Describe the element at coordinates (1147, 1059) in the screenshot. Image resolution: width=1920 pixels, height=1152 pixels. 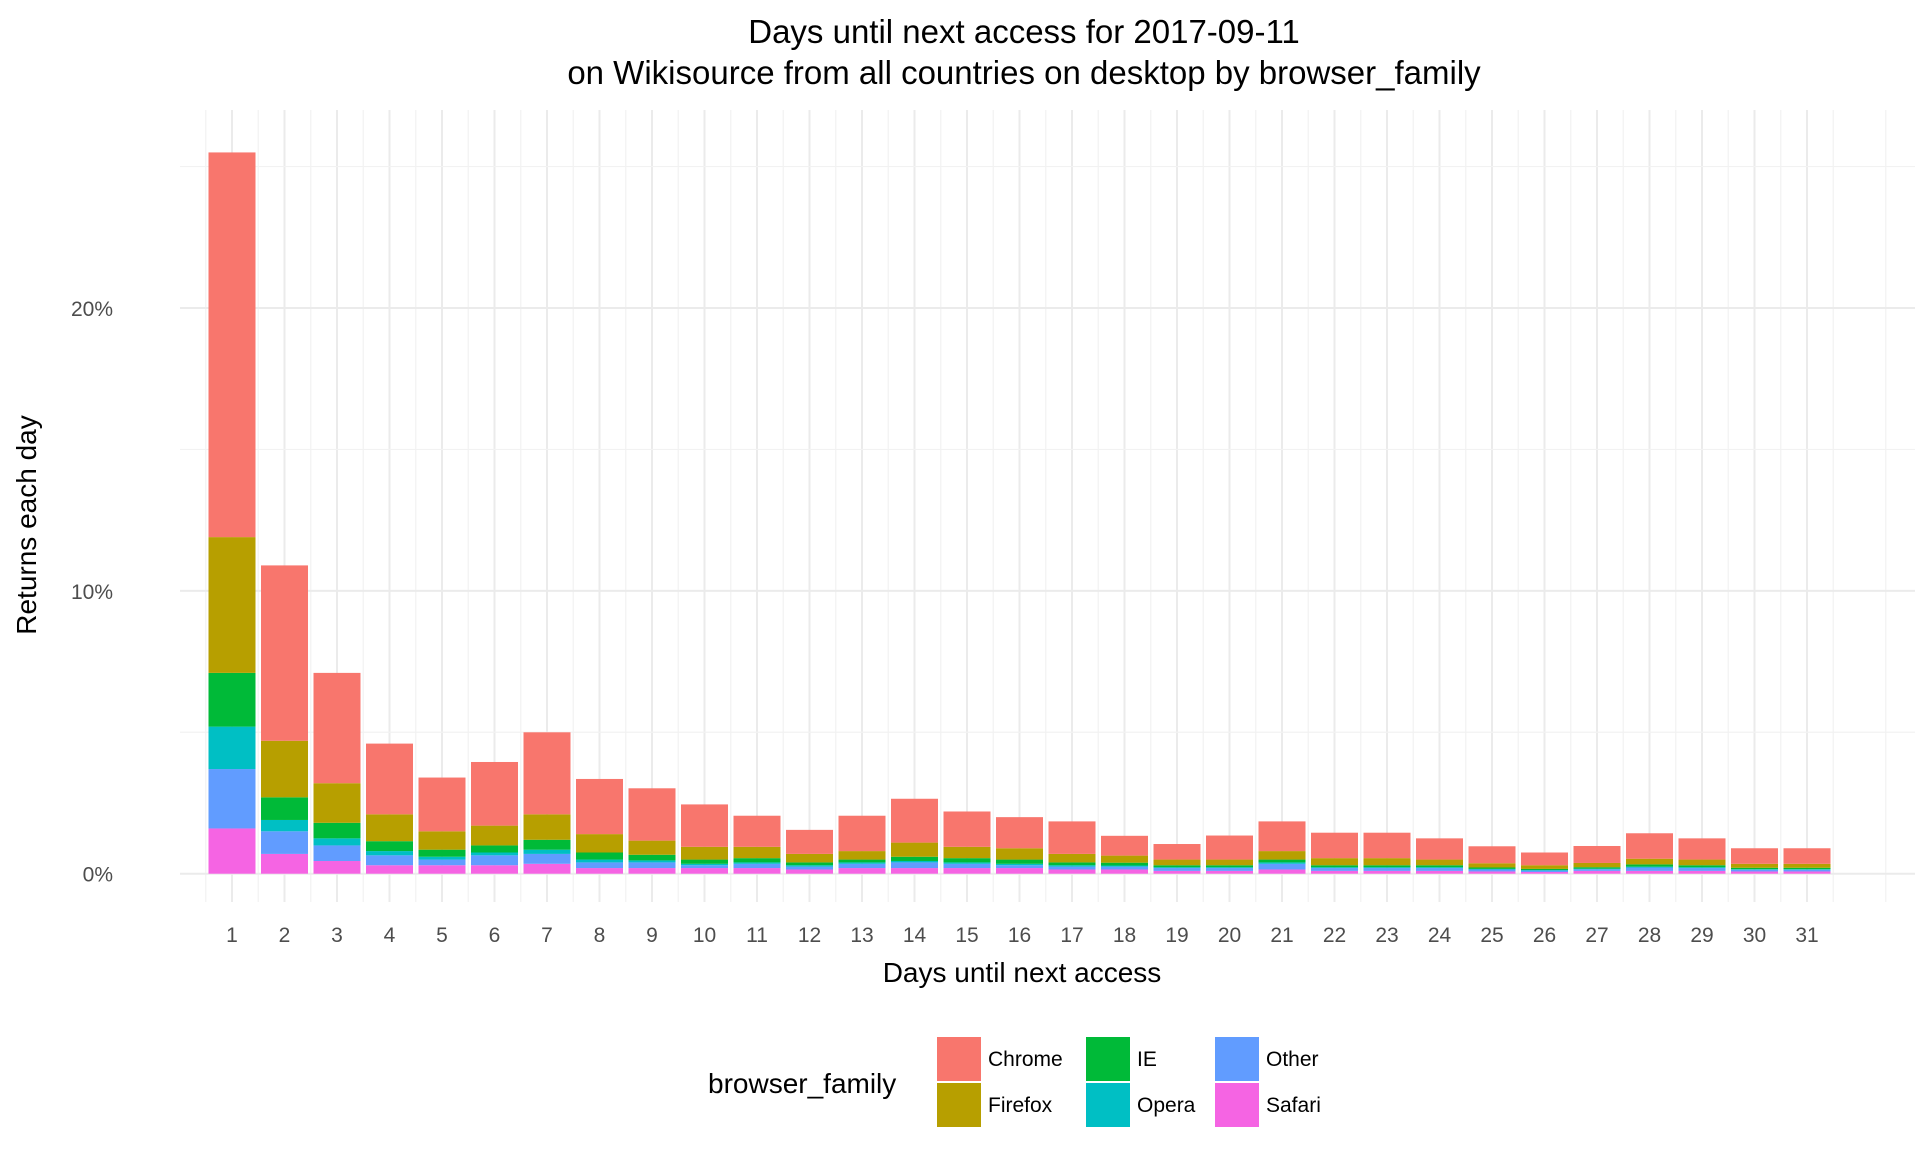
I see `legend-label-ie: IE` at that location.